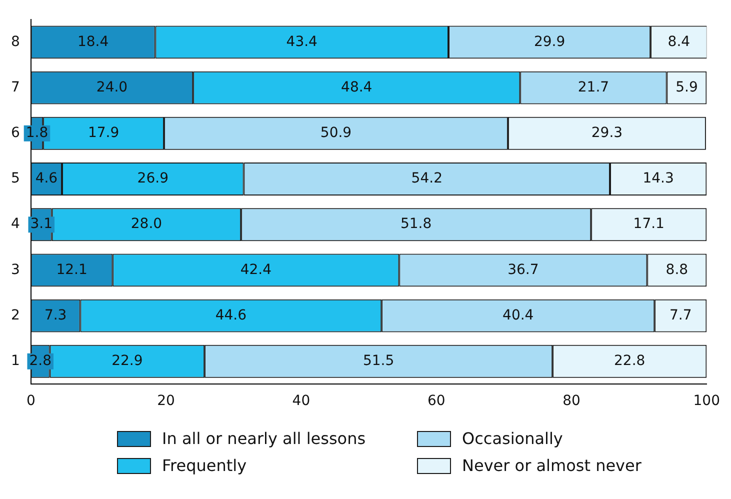 The height and width of the screenshot is (499, 731). What do you see at coordinates (55, 315) in the screenshot?
I see `data-label: 7.3` at bounding box center [55, 315].